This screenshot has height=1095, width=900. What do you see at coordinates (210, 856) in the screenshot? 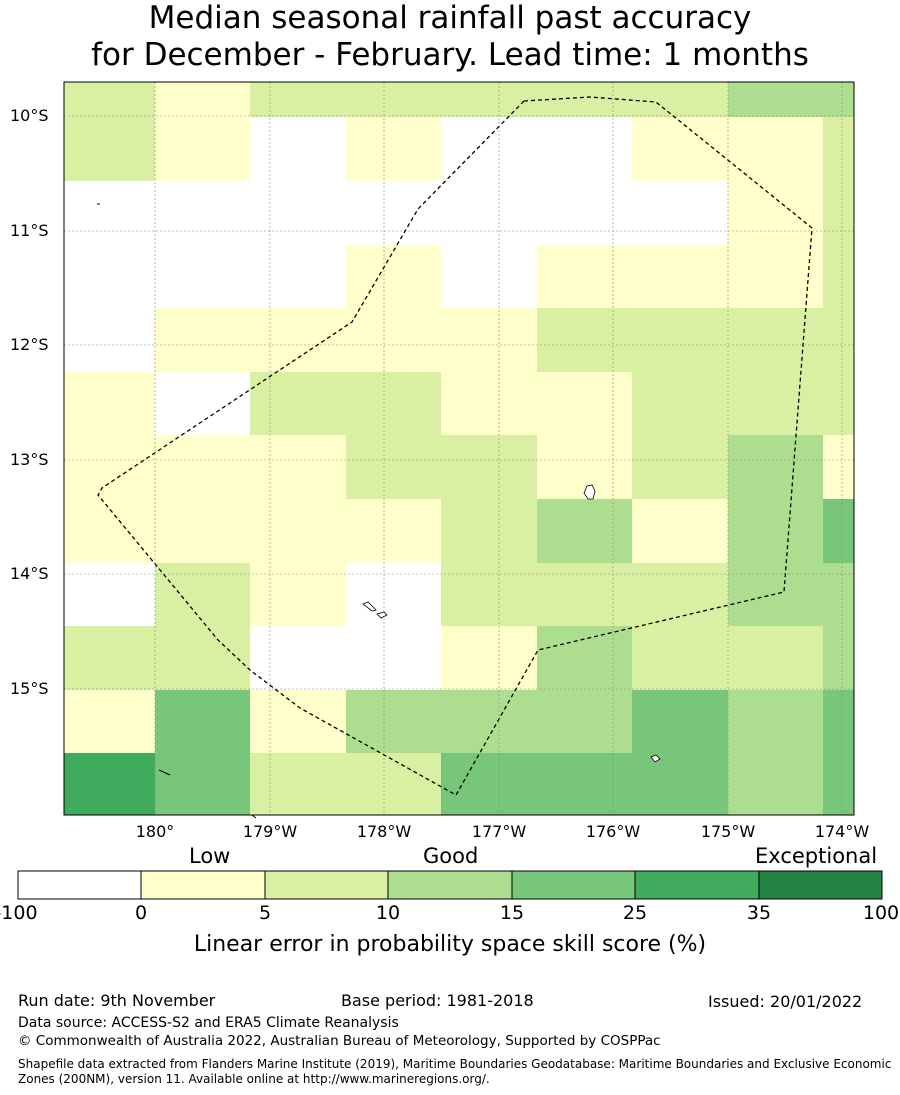
I see `category-low: Low` at bounding box center [210, 856].